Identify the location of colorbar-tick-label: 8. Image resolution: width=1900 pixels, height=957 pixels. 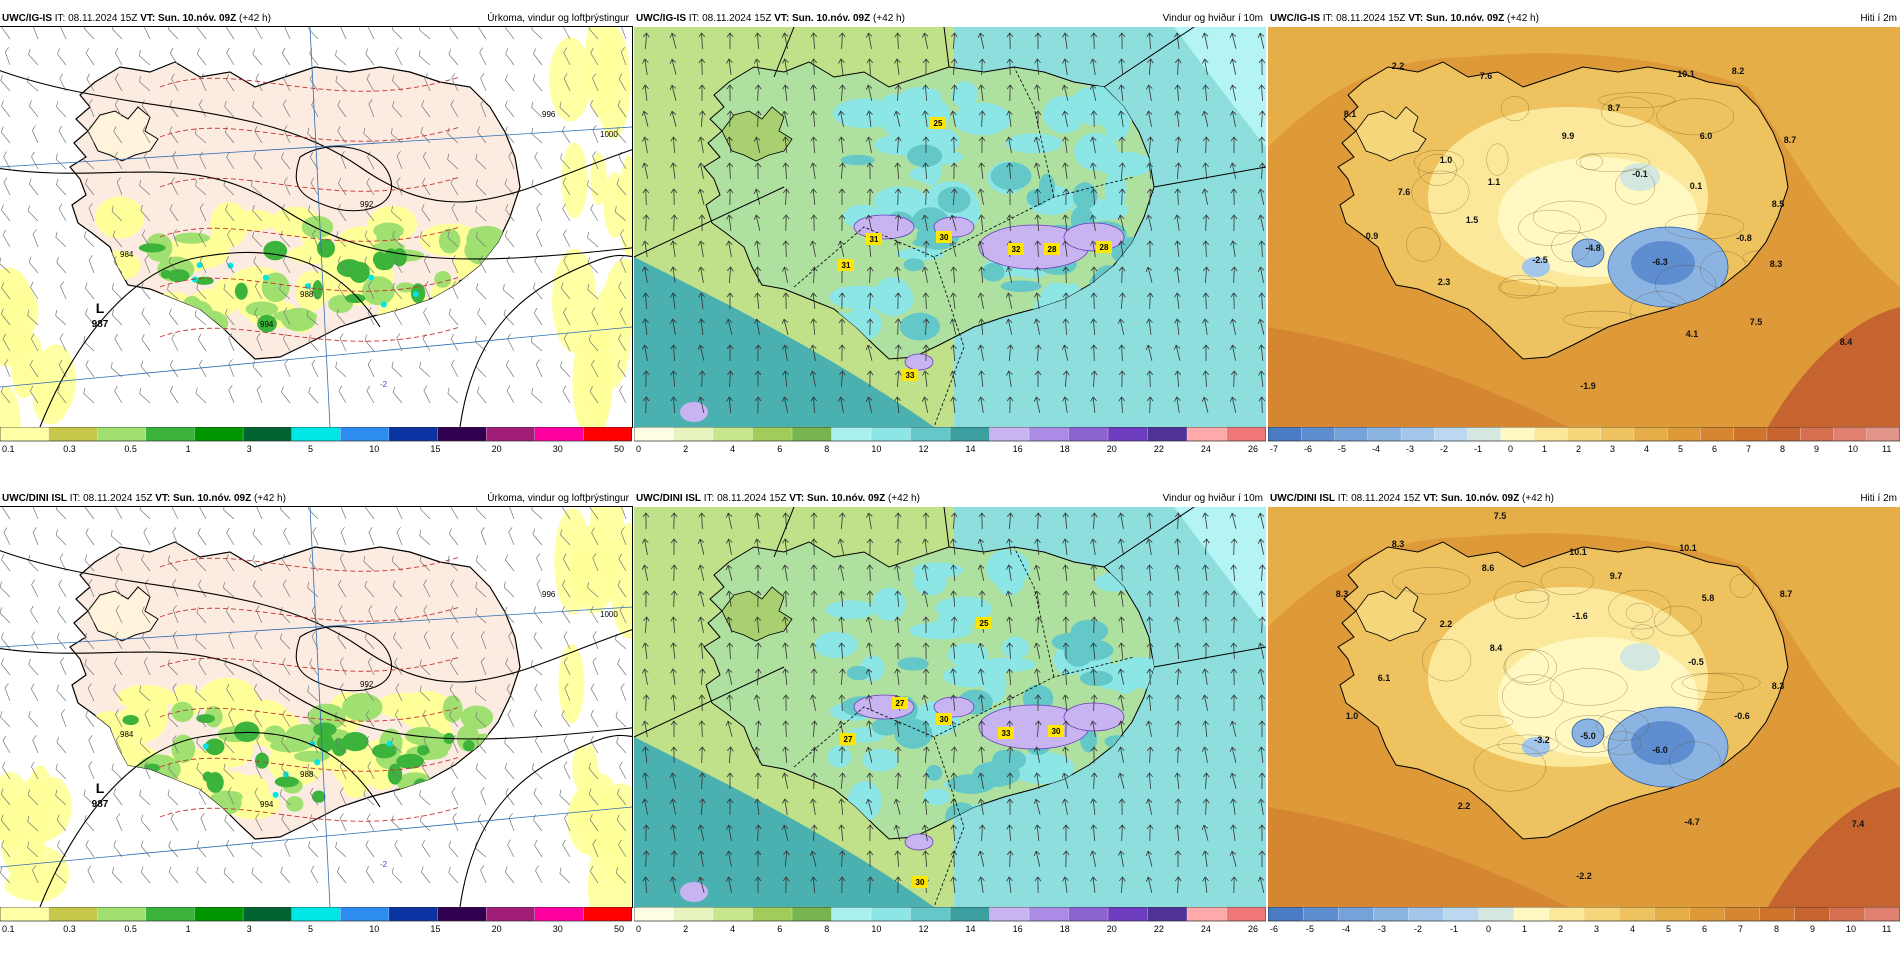
(826, 449).